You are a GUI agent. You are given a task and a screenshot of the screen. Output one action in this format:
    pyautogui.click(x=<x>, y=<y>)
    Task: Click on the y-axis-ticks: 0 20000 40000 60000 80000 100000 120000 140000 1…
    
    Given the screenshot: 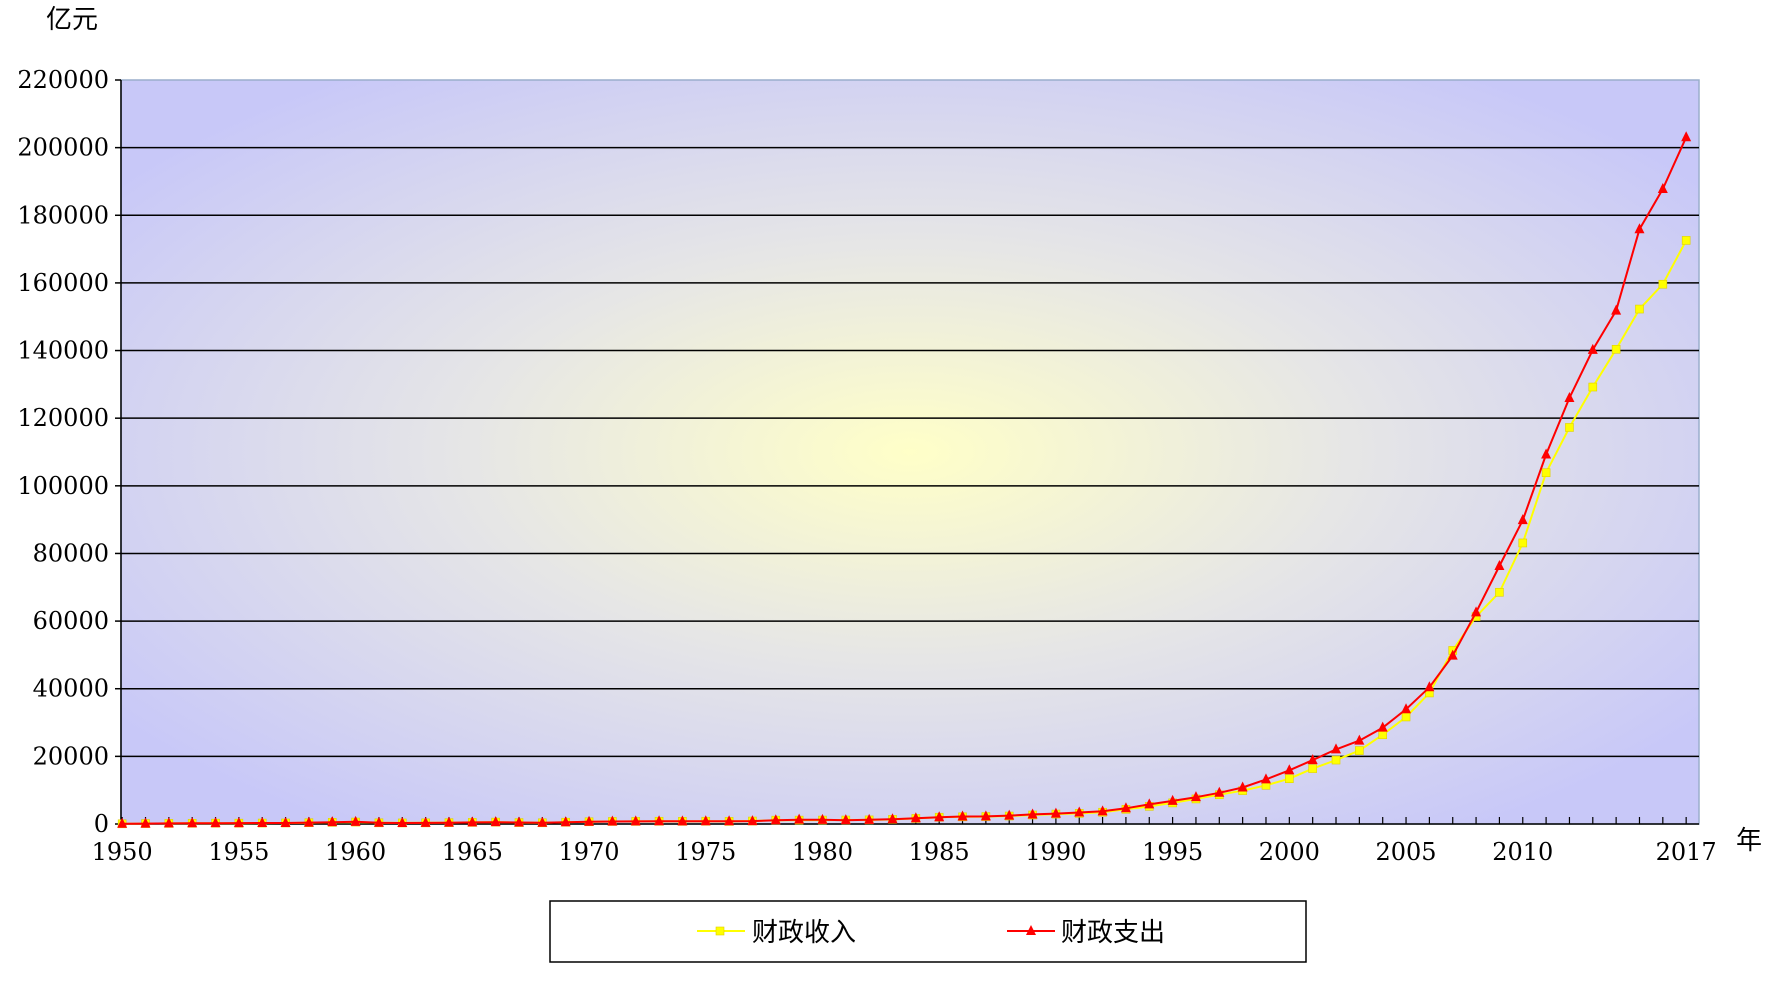 What is the action you would take?
    pyautogui.click(x=69, y=452)
    